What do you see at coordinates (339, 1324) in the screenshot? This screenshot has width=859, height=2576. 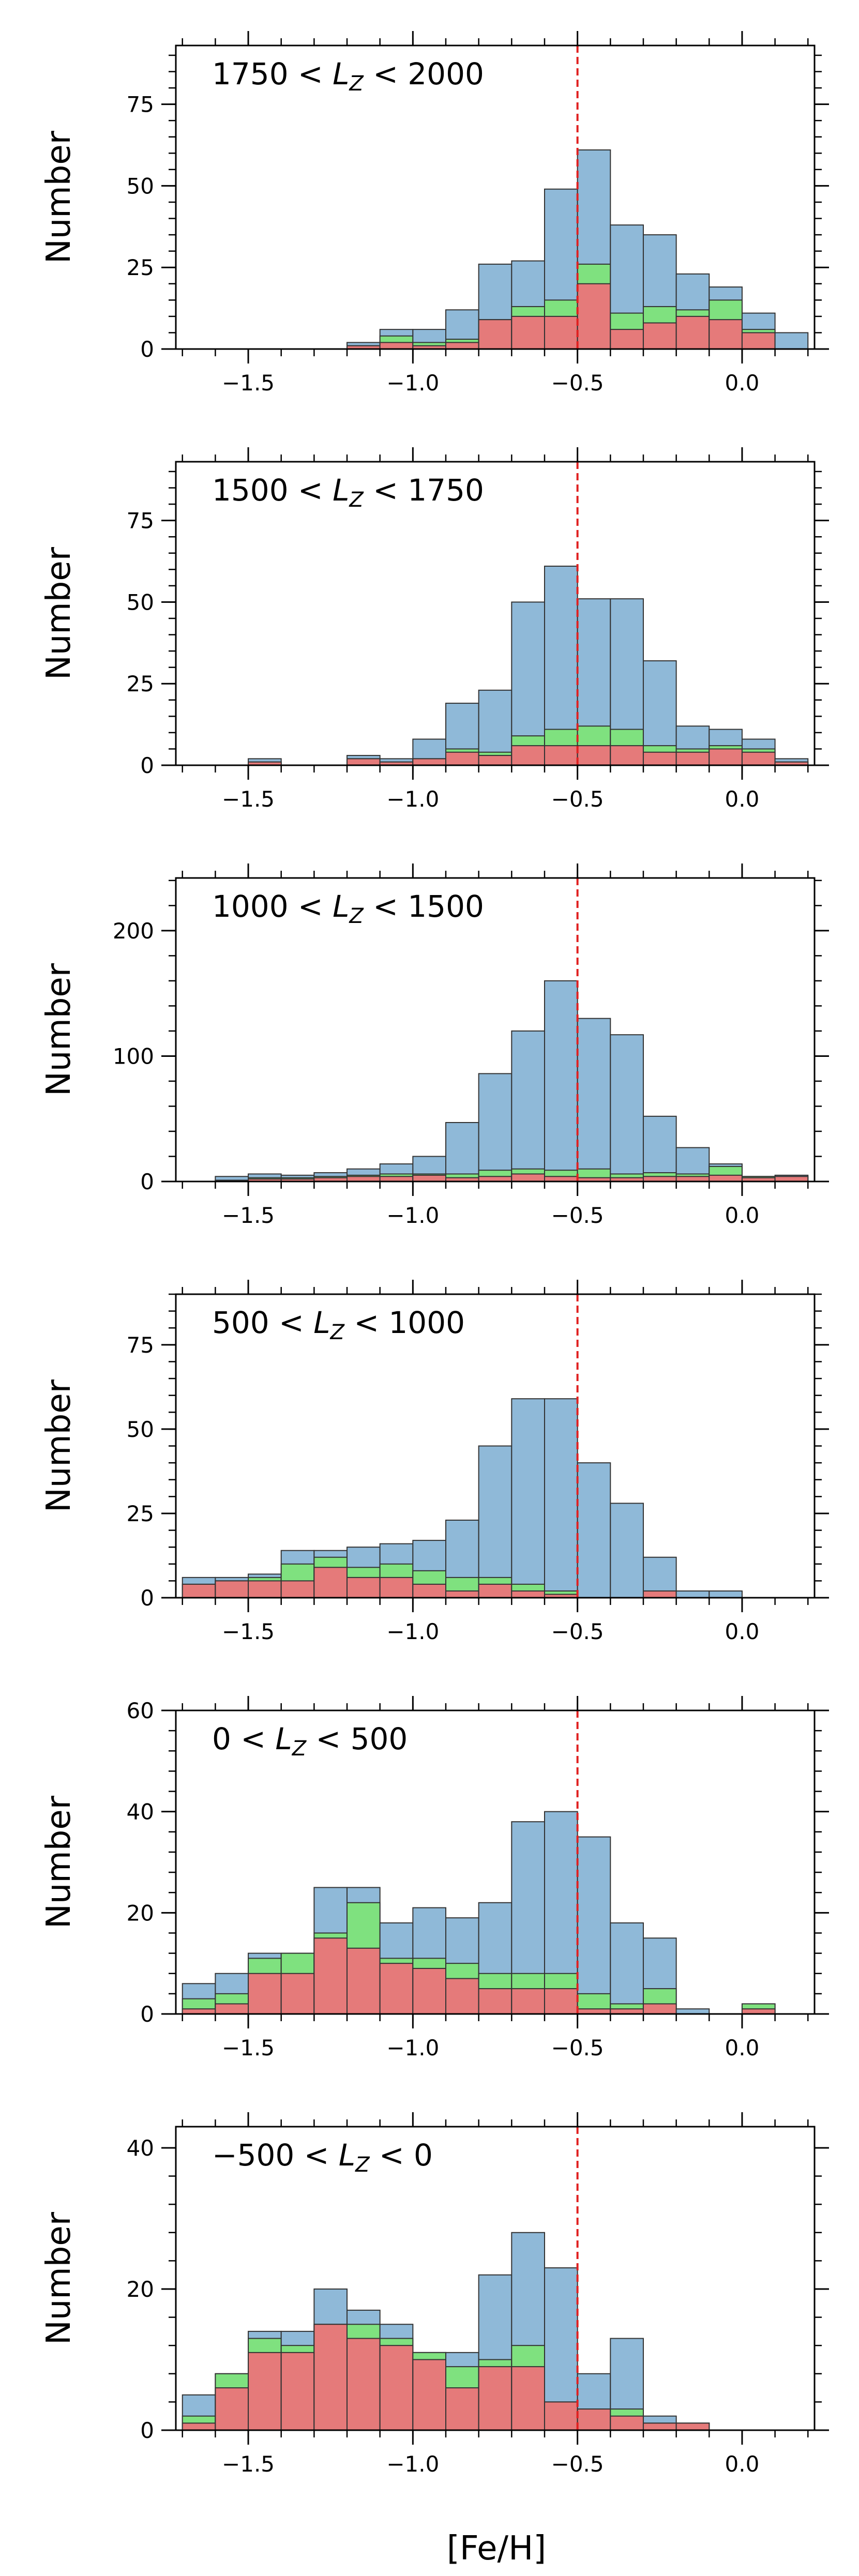 I see `panel-label: 500 < LZ < 1000` at bounding box center [339, 1324].